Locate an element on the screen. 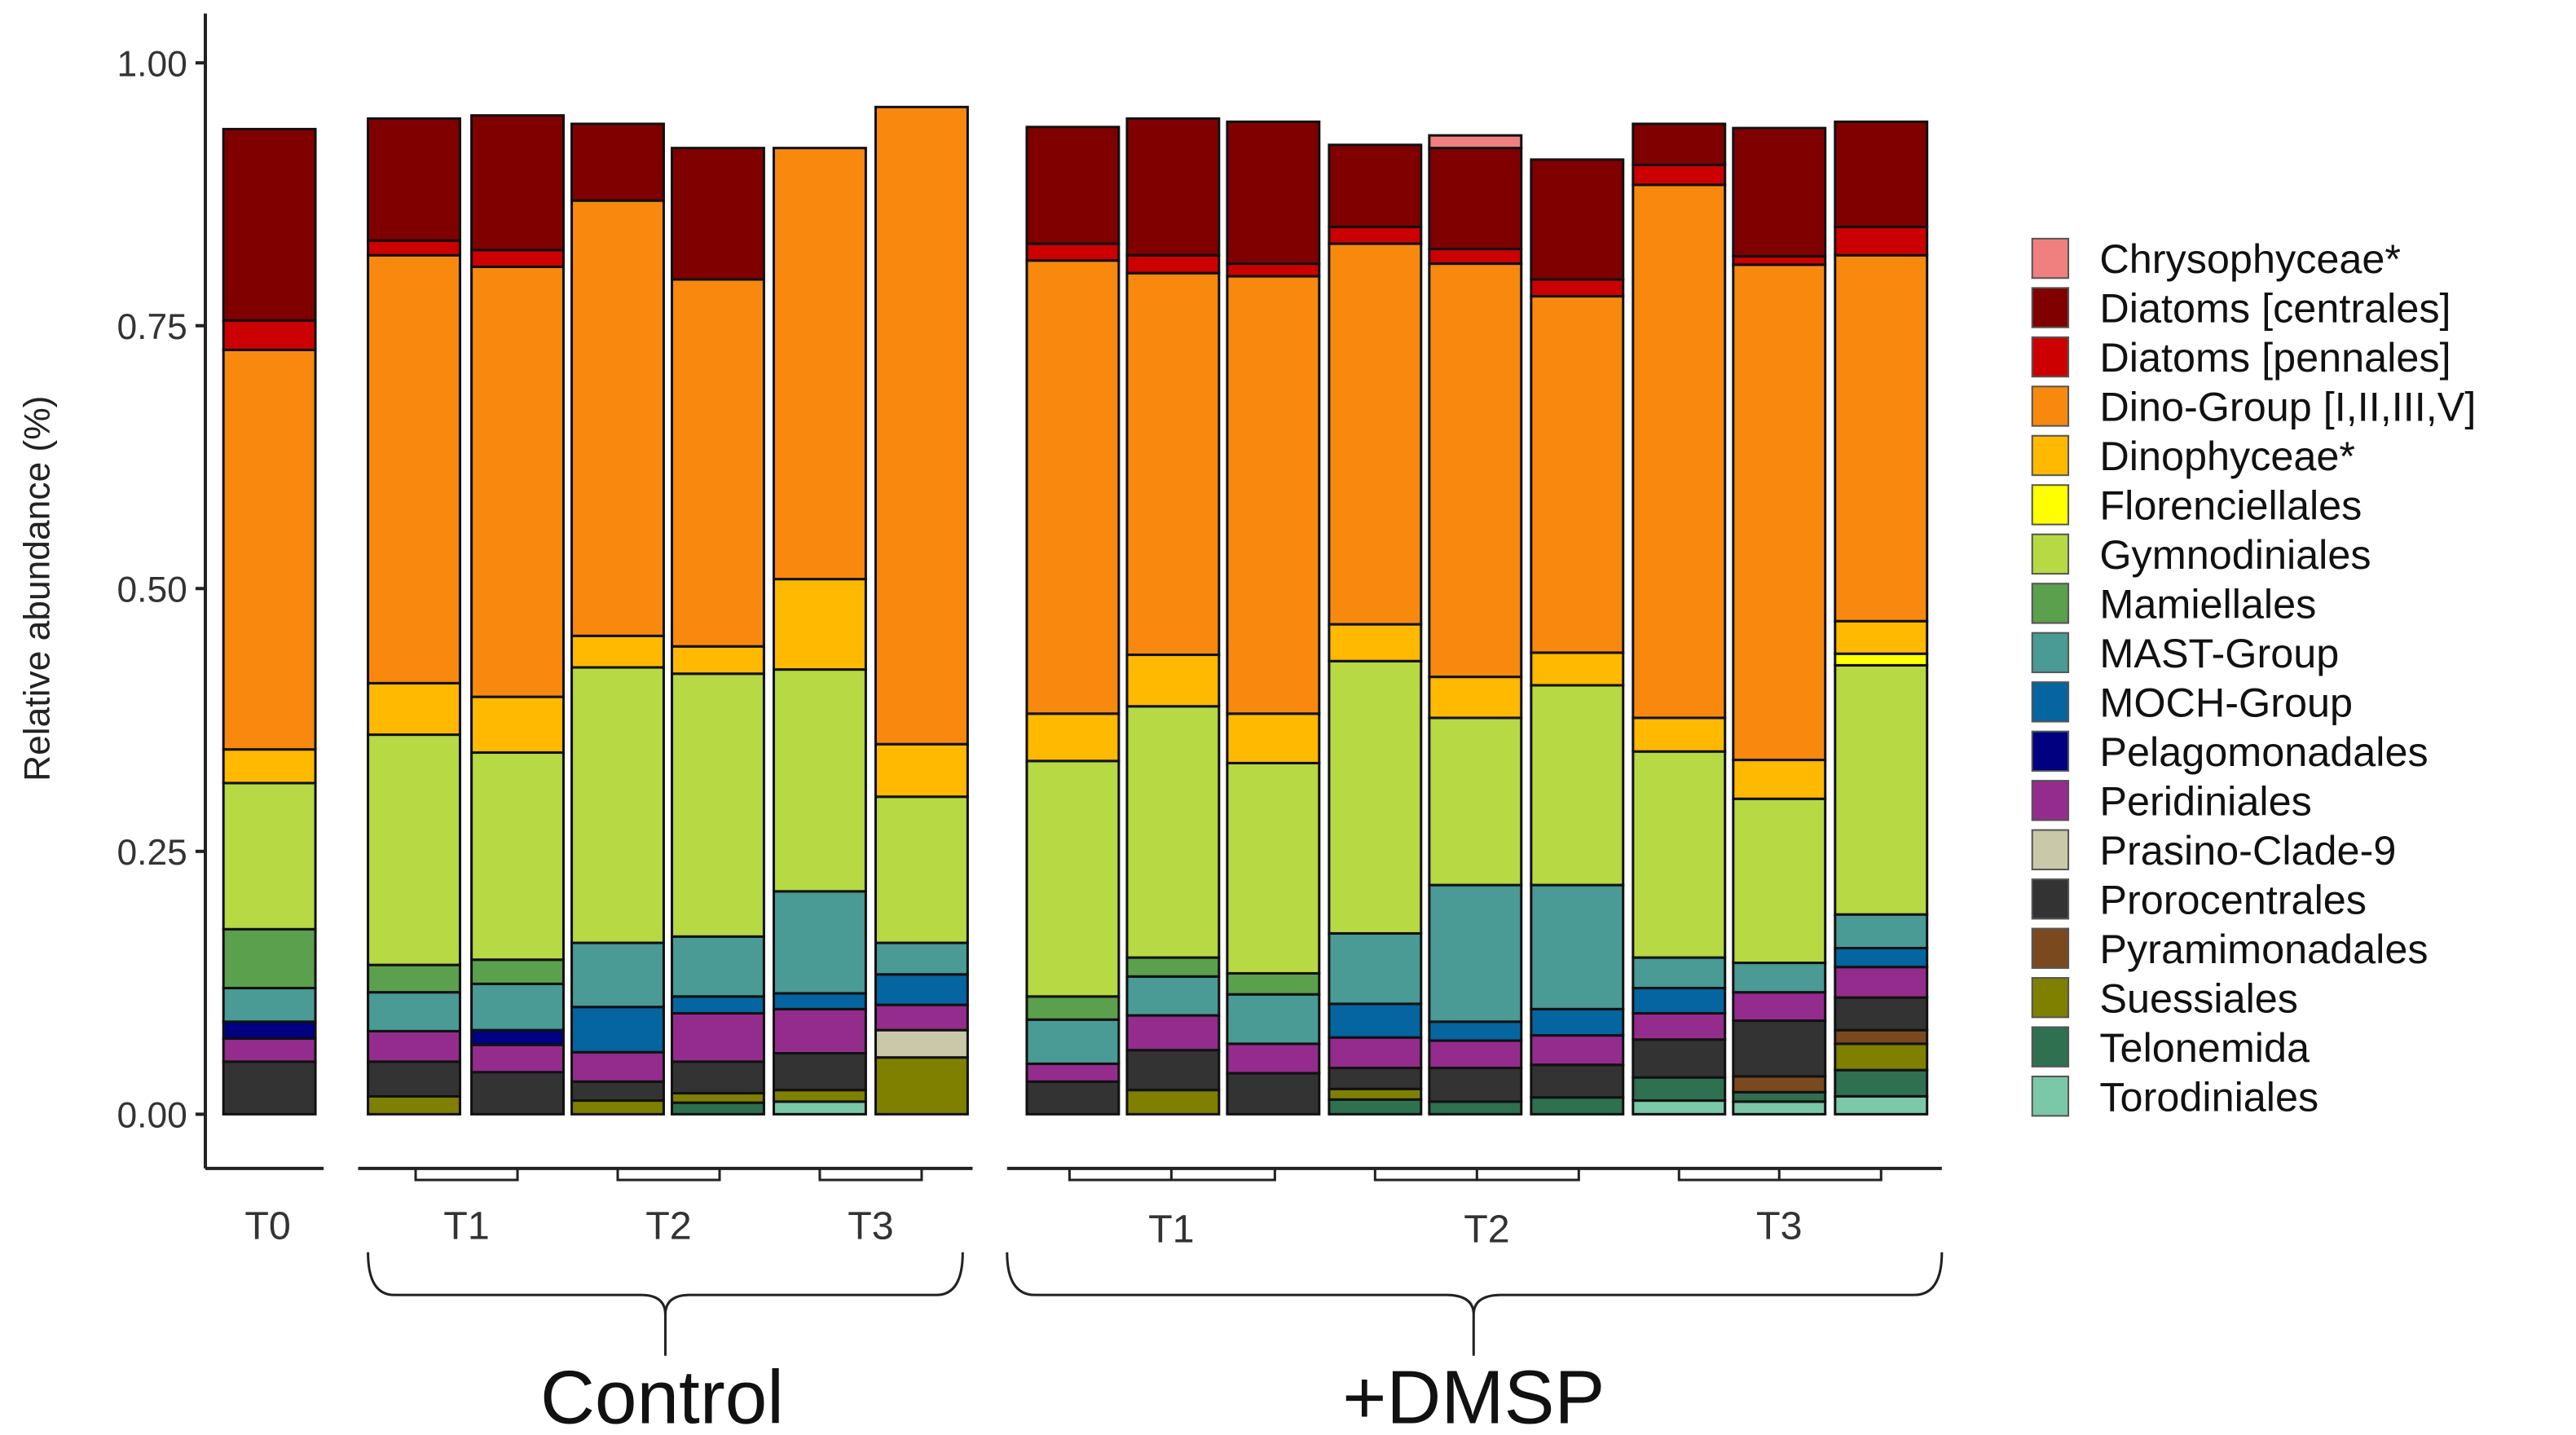  legend-item: Diatoms [centrales] is located at coordinates (2241, 308).